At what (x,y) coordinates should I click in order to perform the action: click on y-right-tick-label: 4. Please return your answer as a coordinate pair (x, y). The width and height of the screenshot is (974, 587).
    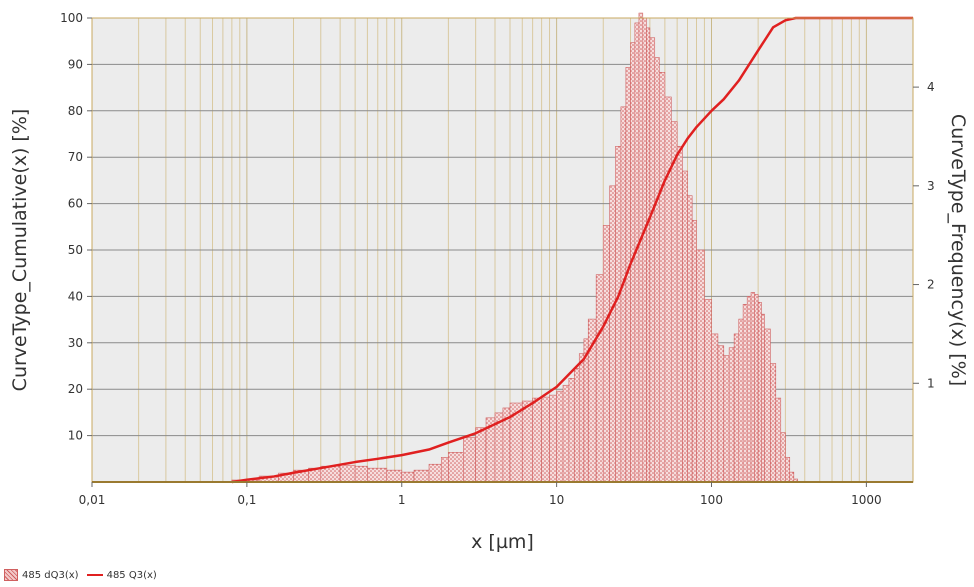
    Looking at the image, I should click on (931, 87).